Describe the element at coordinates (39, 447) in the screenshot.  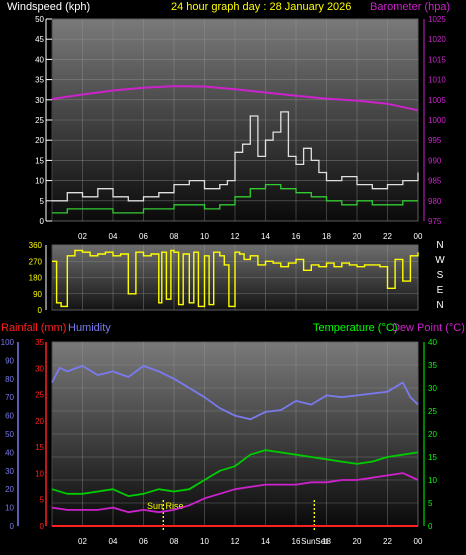
I see `rainfall-tick-label: 15` at that location.